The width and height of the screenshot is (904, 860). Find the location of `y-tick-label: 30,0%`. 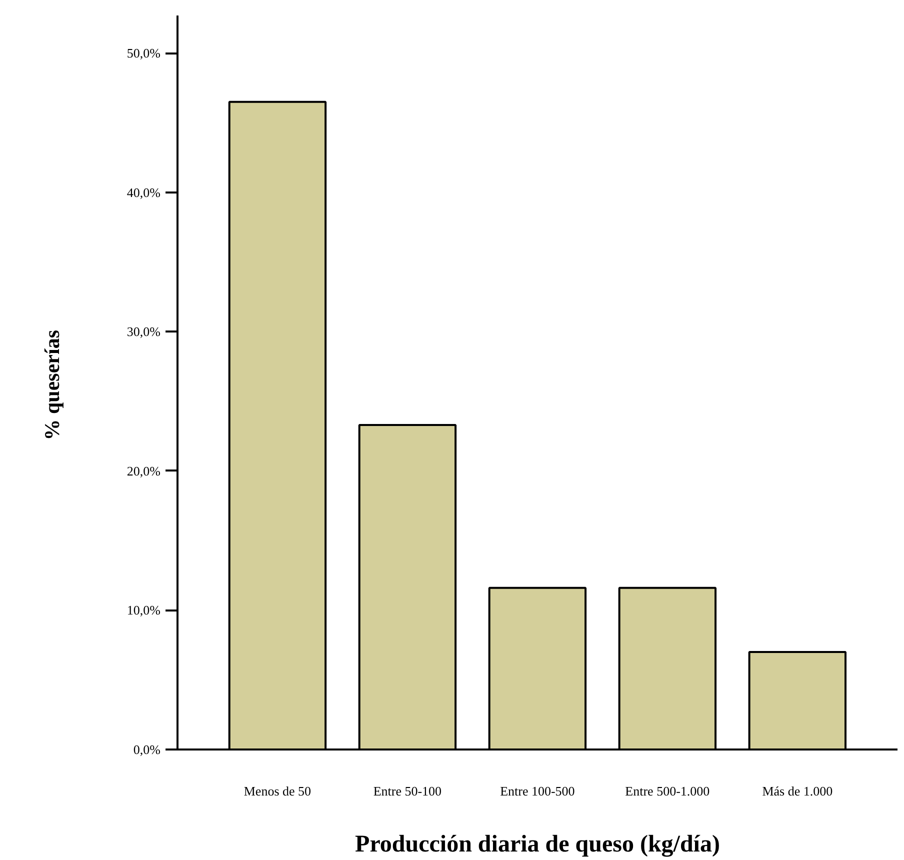

y-tick-label: 30,0% is located at coordinates (143, 332).